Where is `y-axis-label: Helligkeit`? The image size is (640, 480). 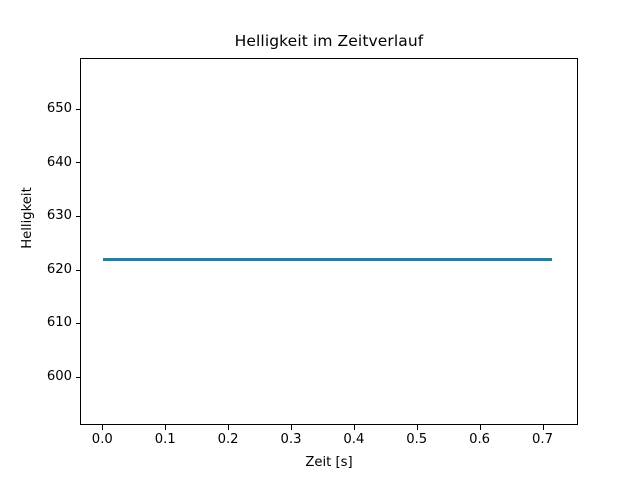
y-axis-label: Helligkeit is located at coordinates (27, 218).